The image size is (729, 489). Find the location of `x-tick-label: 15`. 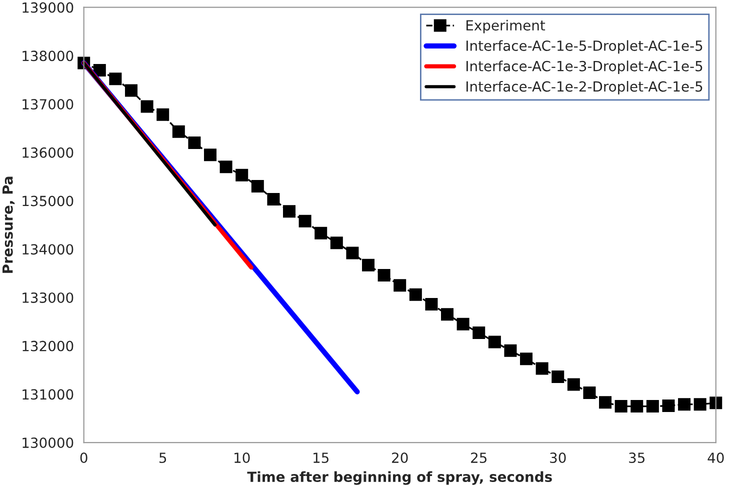

x-tick-label: 15 is located at coordinates (321, 458).